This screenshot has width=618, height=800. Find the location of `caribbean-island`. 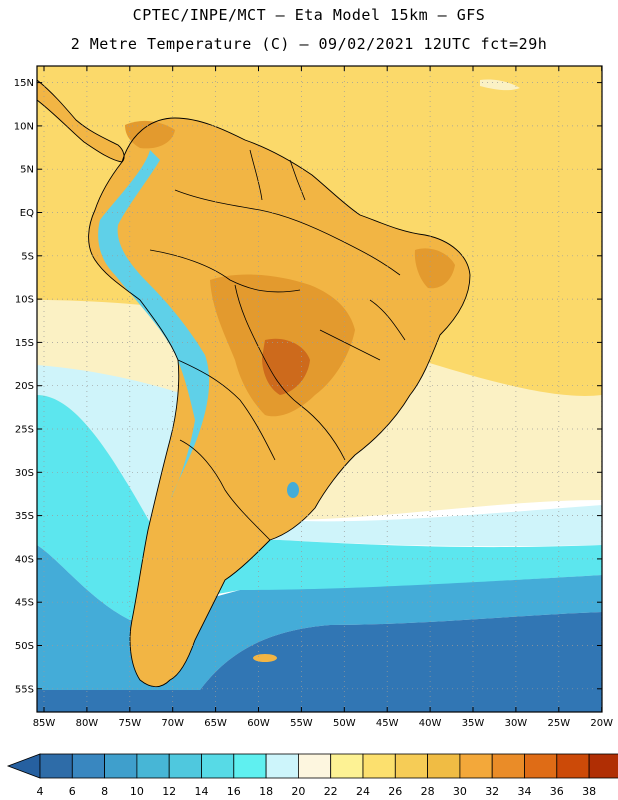

caribbean-island is located at coordinates (500, 85).